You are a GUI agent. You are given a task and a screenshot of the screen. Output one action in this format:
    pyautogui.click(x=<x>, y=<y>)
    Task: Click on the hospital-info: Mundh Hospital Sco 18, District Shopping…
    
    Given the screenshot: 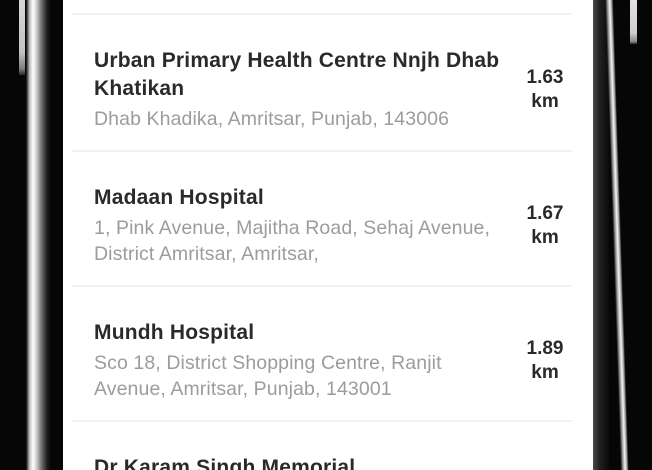 What is the action you would take?
    pyautogui.click(x=300, y=360)
    